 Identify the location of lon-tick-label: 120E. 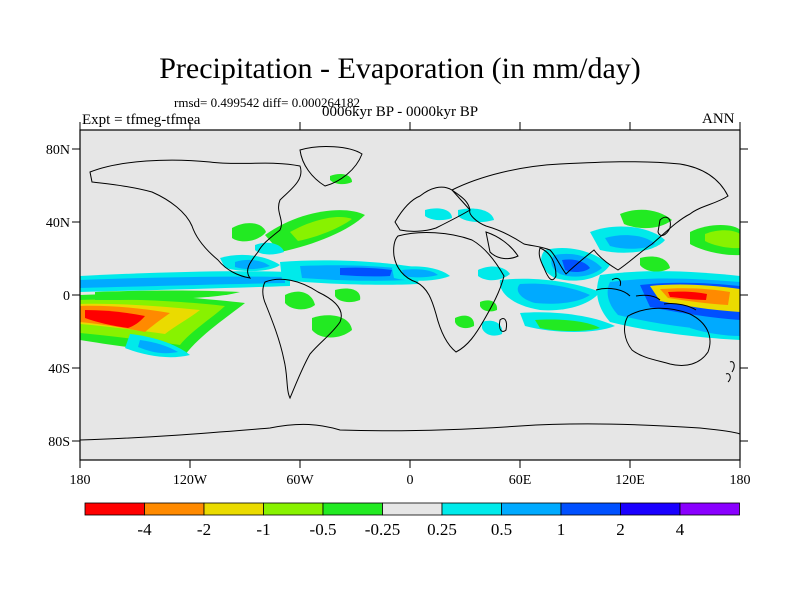
(630, 480).